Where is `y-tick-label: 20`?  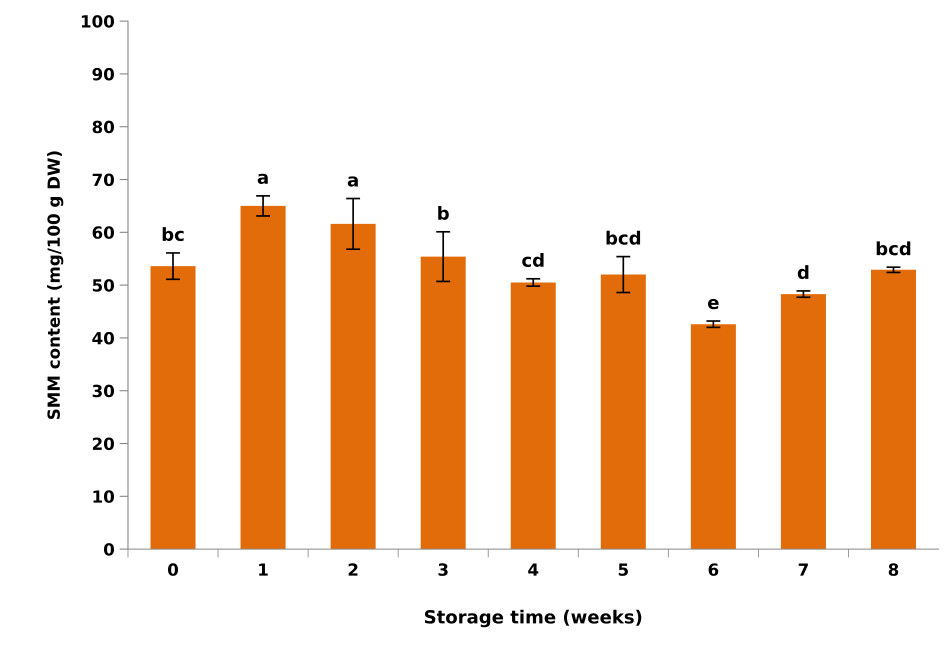
y-tick-label: 20 is located at coordinates (103, 443).